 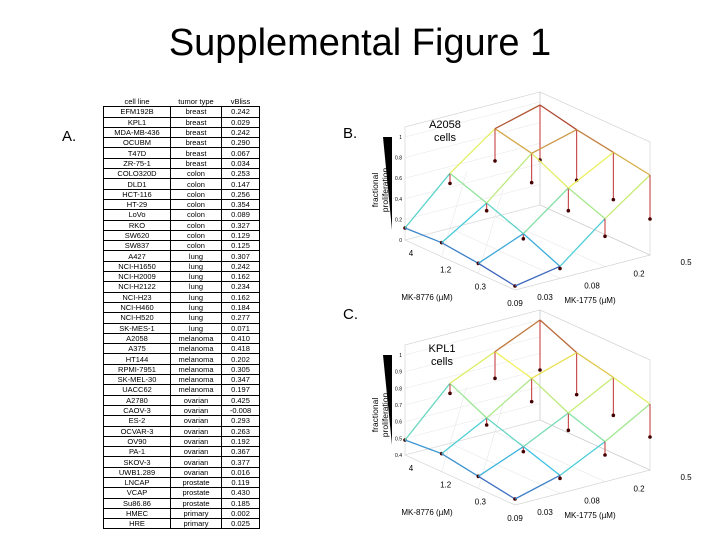 What do you see at coordinates (445, 125) in the screenshot?
I see `cell-label: A2058` at bounding box center [445, 125].